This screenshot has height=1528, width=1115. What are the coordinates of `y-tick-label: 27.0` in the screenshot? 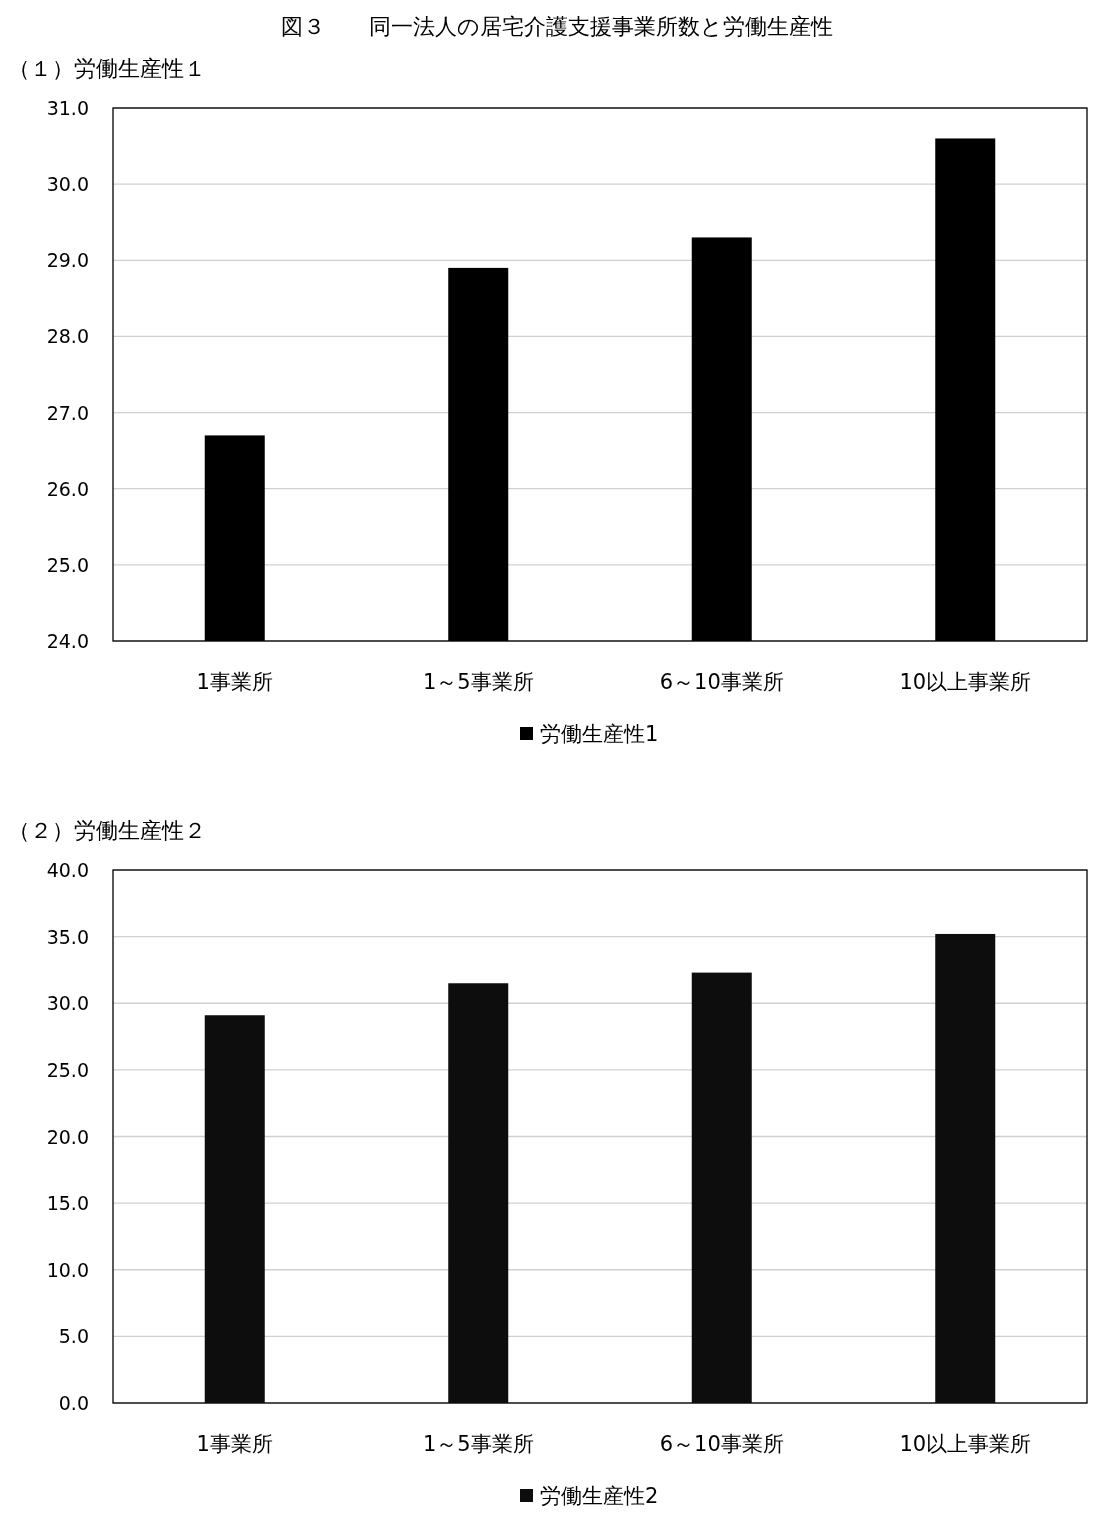 It's located at (67, 412).